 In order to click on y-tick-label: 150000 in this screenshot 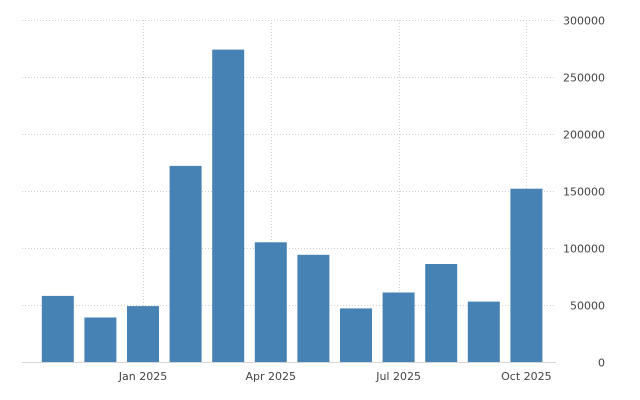, I will do `click(584, 192)`.